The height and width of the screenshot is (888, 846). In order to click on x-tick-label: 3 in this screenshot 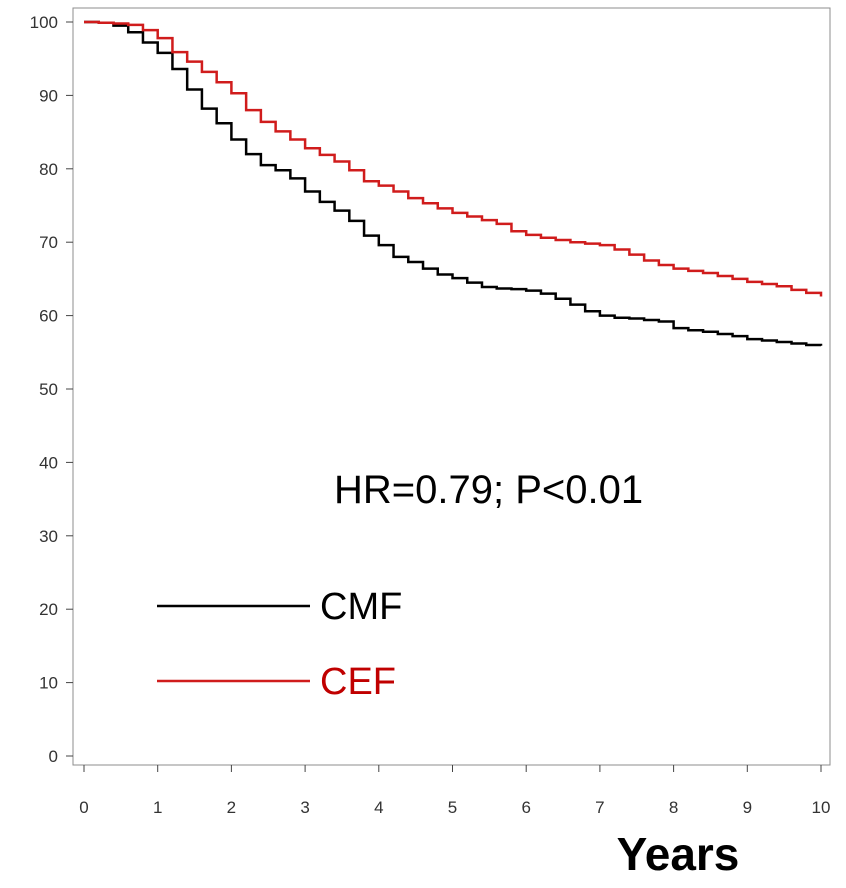, I will do `click(304, 807)`.